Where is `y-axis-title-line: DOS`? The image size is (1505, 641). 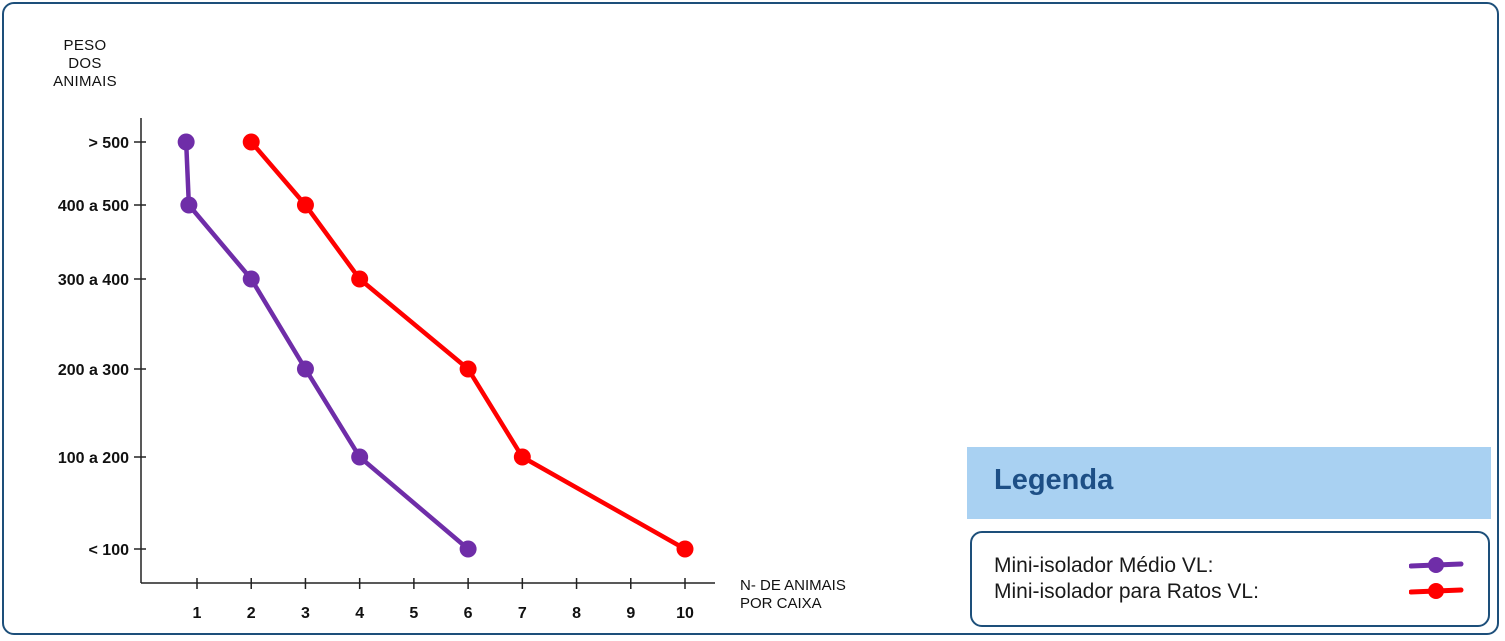
y-axis-title-line: DOS is located at coordinates (85, 63).